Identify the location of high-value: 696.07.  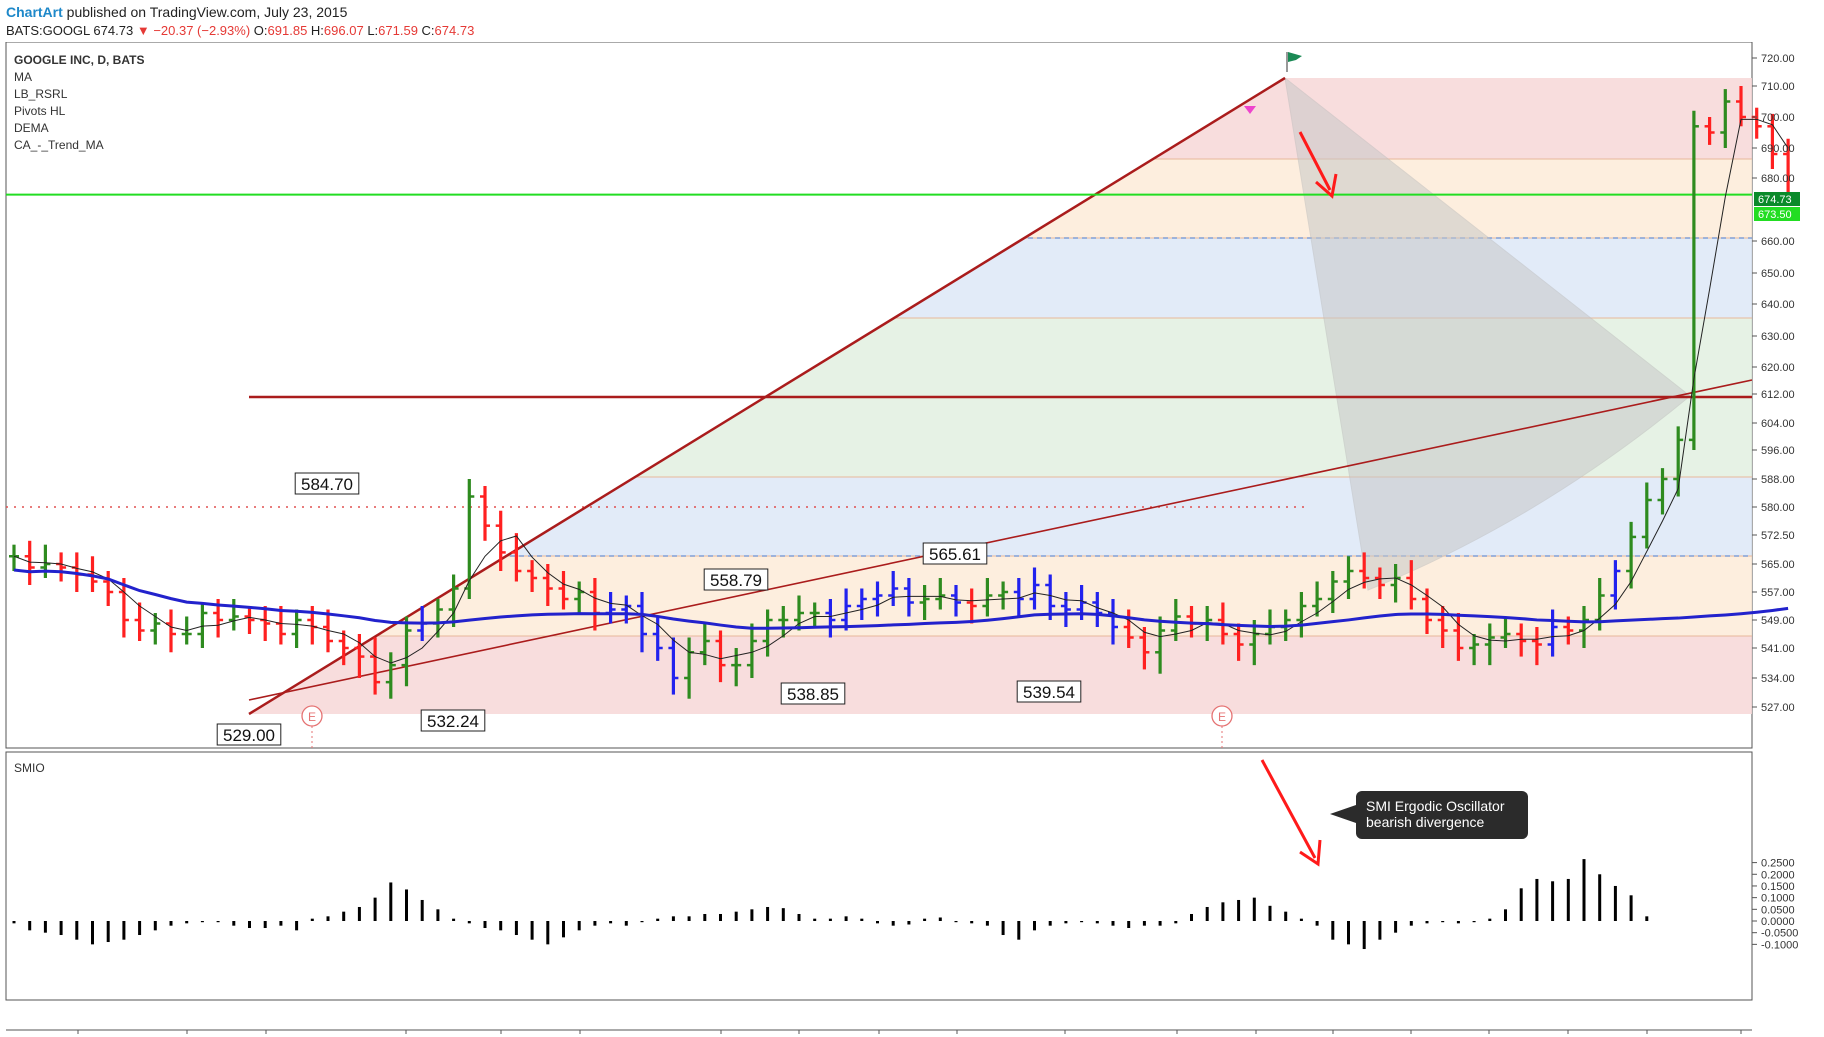
(343, 30).